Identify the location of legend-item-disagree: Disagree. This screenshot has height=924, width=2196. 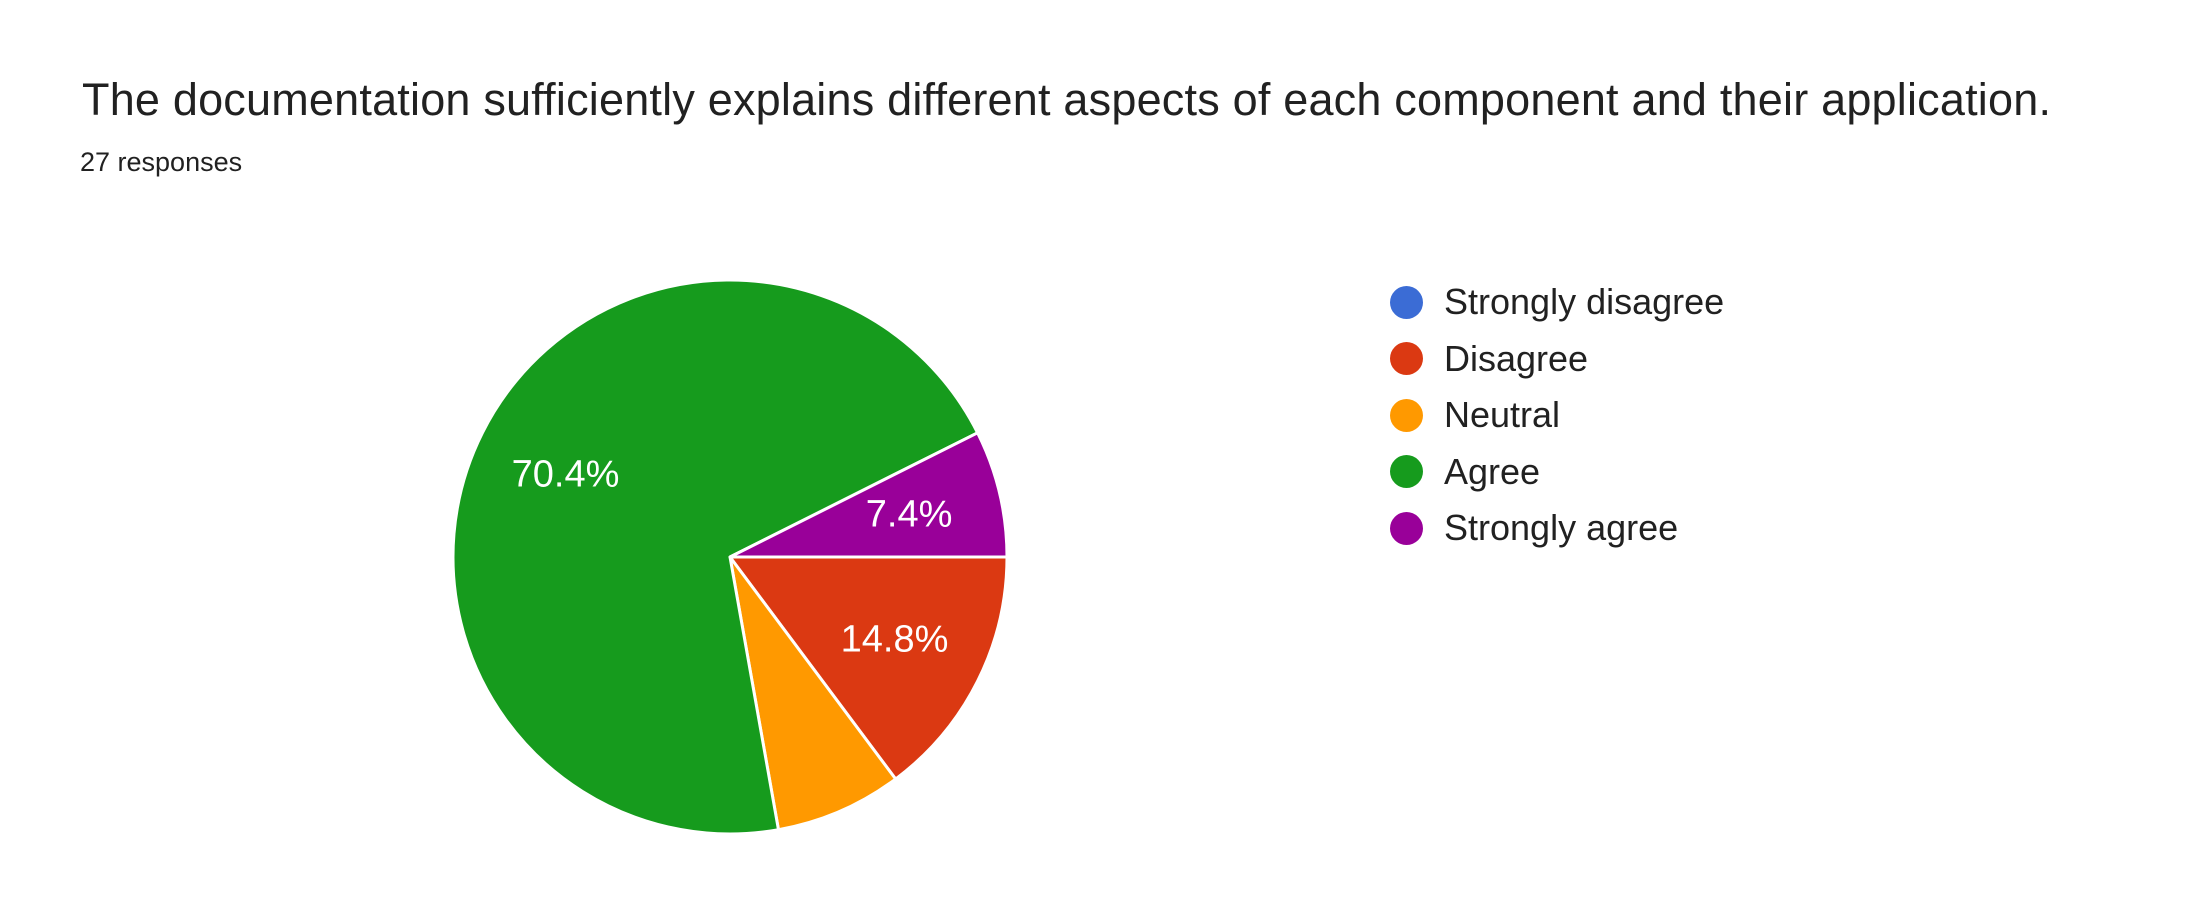
(1557, 359).